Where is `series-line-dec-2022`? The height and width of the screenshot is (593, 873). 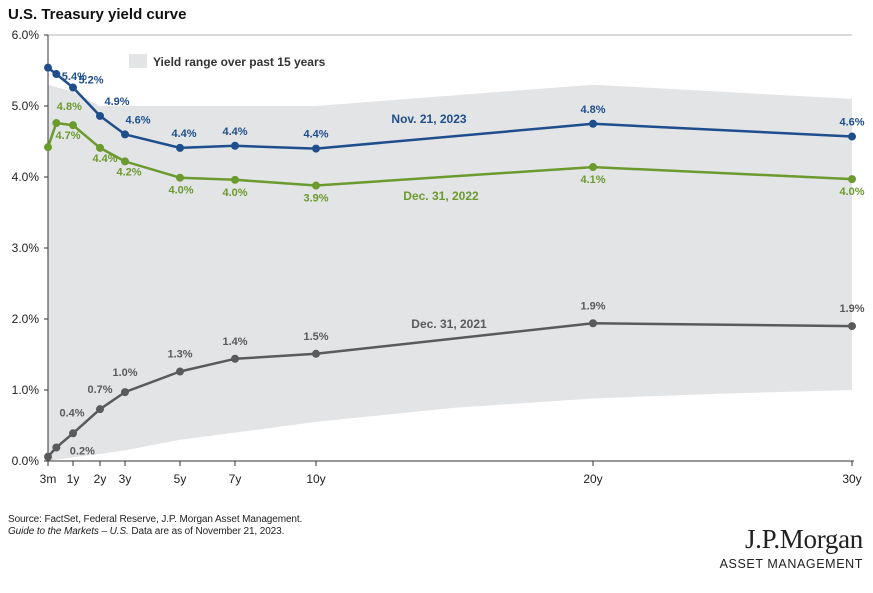 series-line-dec-2022 is located at coordinates (449, 154).